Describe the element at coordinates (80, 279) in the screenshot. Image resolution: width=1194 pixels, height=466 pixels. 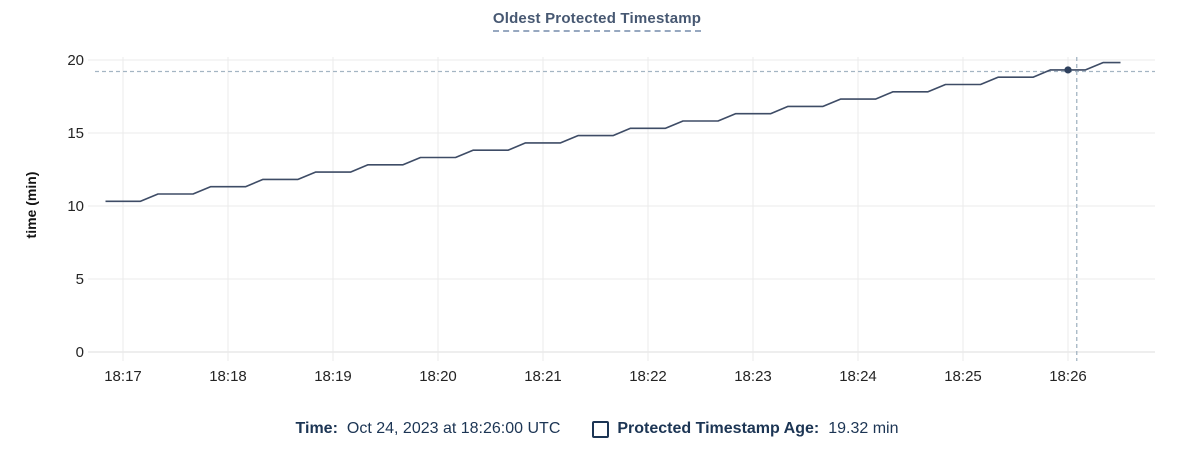
I see `y-tick-label: 5` at that location.